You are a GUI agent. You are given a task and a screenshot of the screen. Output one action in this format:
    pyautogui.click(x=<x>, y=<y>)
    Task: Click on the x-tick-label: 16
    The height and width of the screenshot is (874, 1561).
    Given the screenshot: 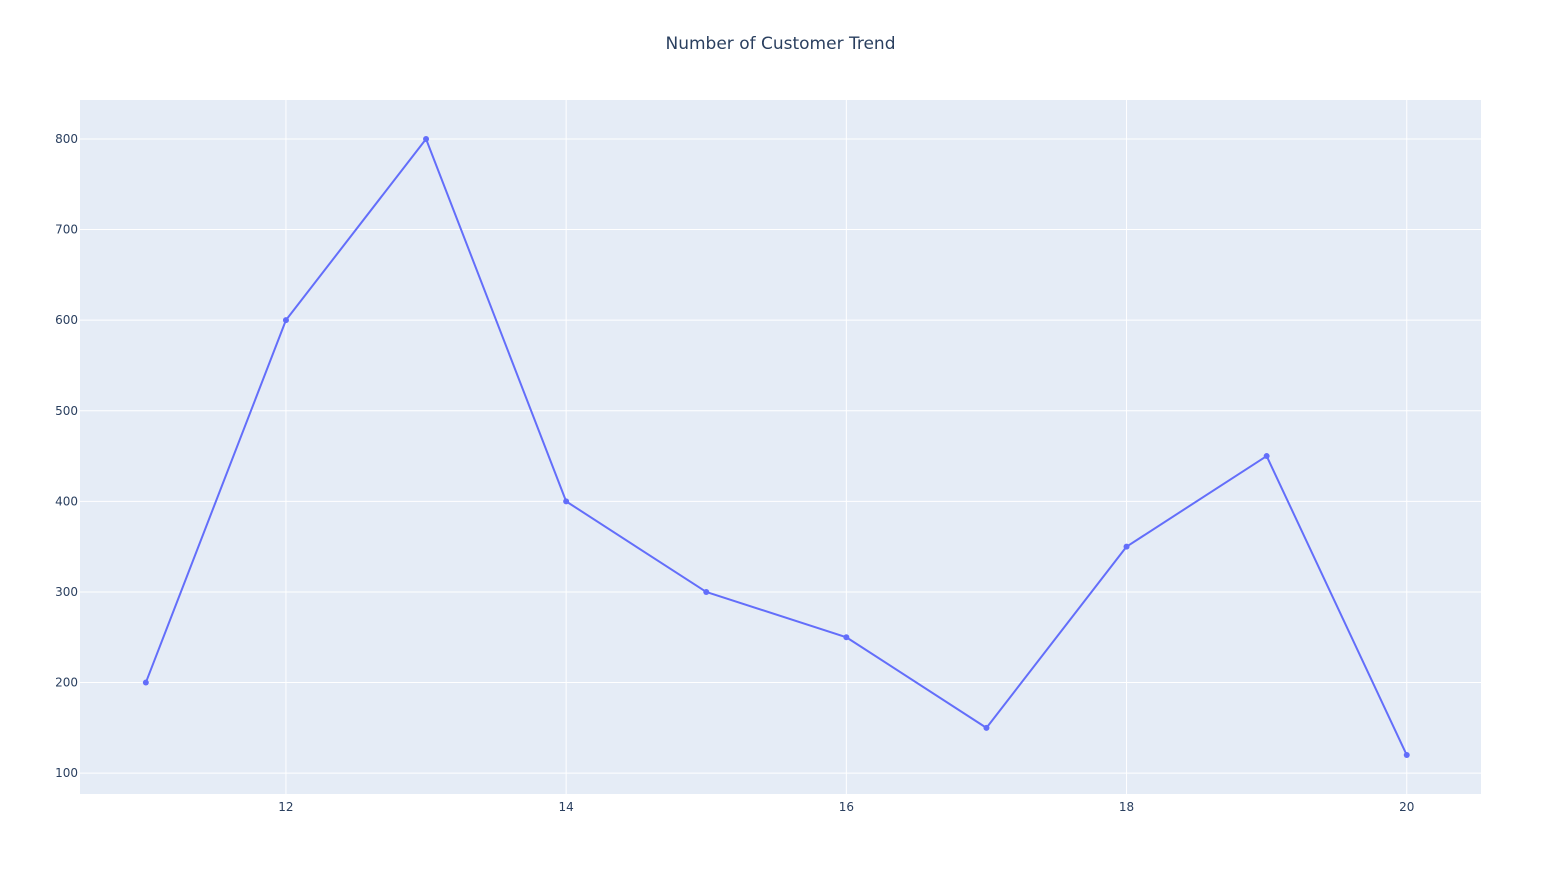 What is the action you would take?
    pyautogui.click(x=846, y=807)
    